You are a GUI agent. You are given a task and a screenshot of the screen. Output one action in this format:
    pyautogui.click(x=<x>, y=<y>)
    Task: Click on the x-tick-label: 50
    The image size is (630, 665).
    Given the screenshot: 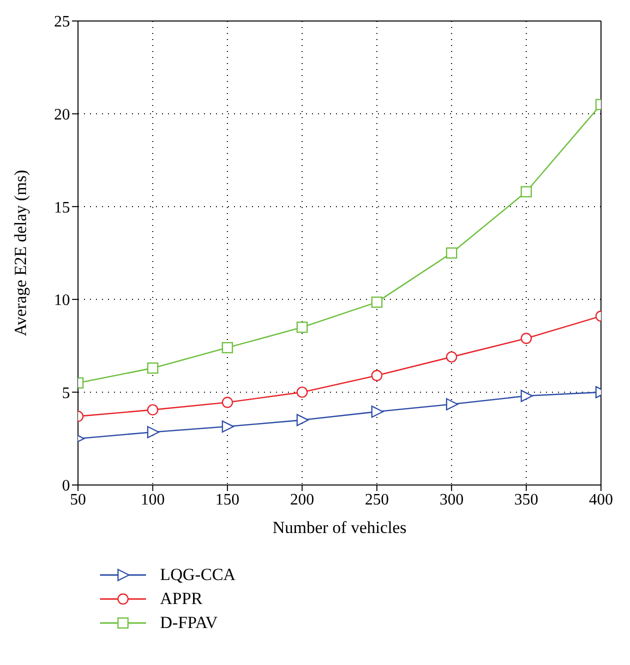 What is the action you would take?
    pyautogui.click(x=78, y=499)
    